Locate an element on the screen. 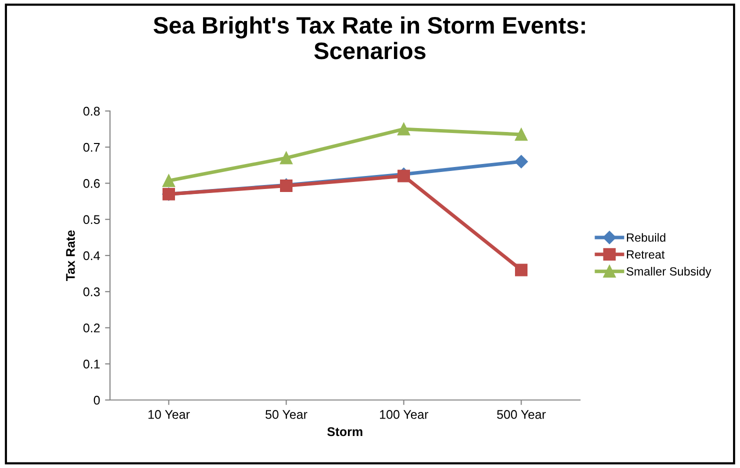 This screenshot has width=740, height=468. y-tick-label: 0.7 is located at coordinates (91, 147).